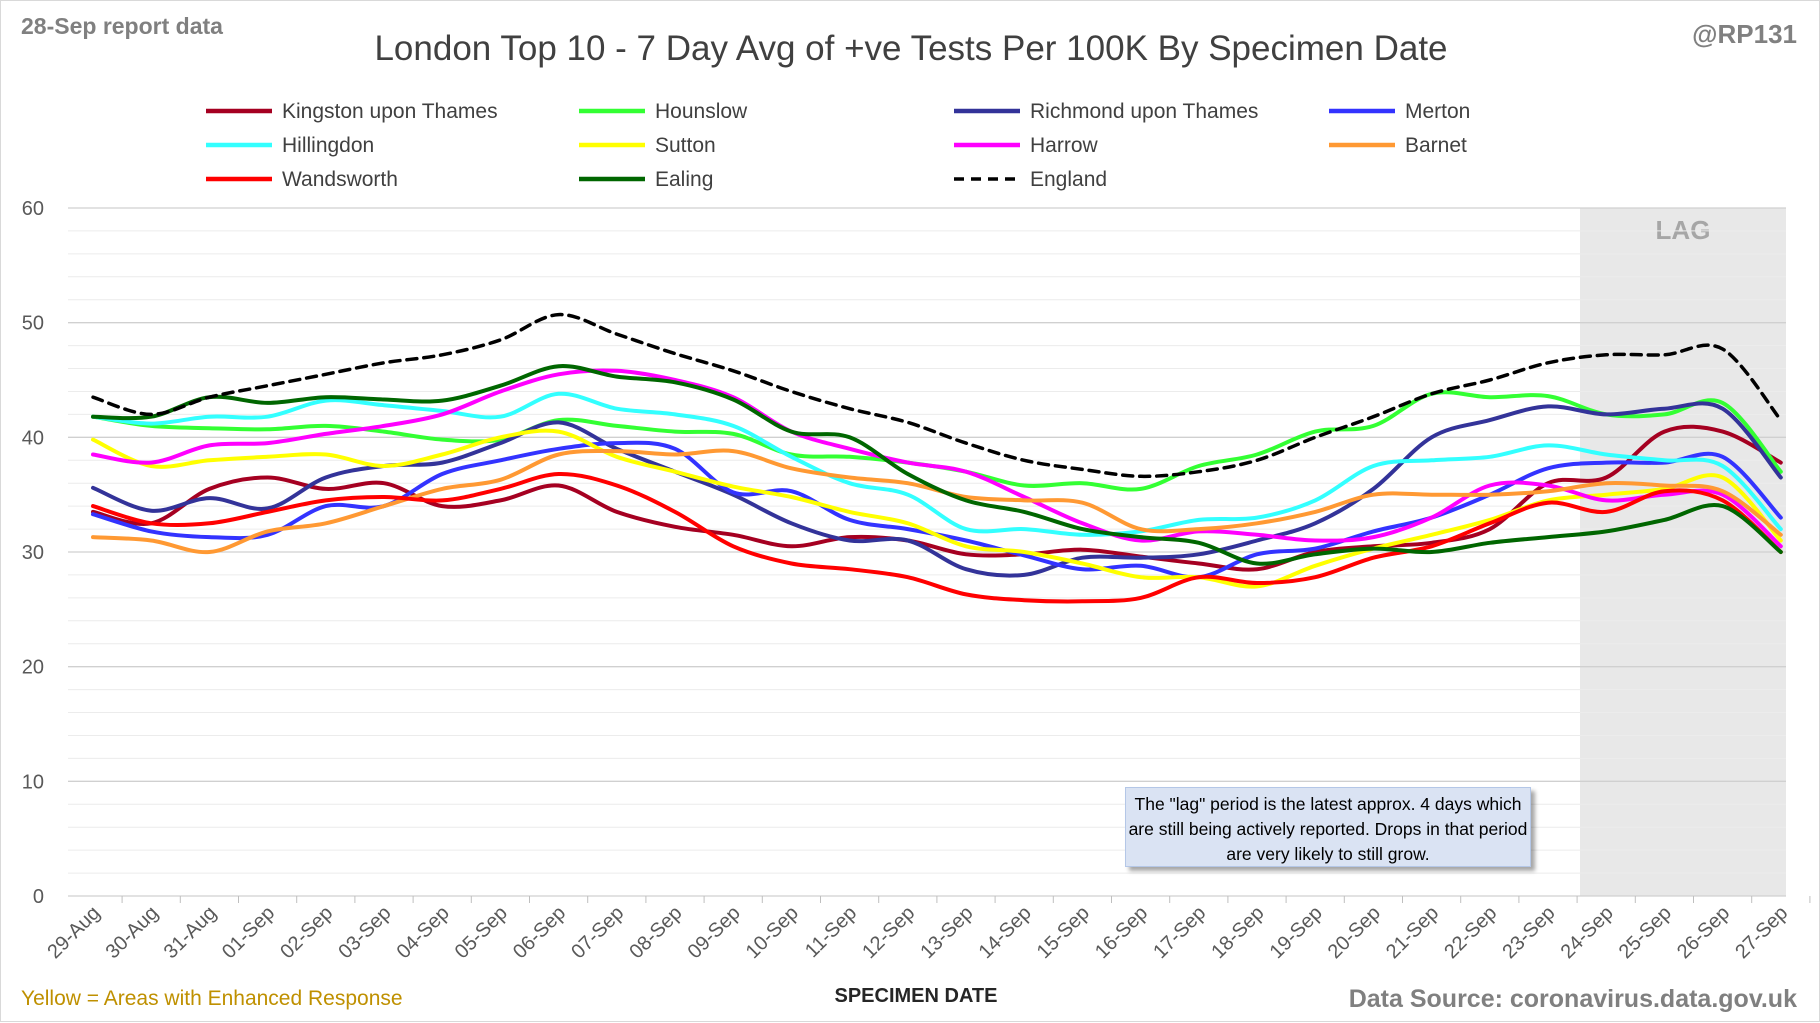 The width and height of the screenshot is (1820, 1023). What do you see at coordinates (423, 932) in the screenshot?
I see `x-tick-label: 04-Sep` at bounding box center [423, 932].